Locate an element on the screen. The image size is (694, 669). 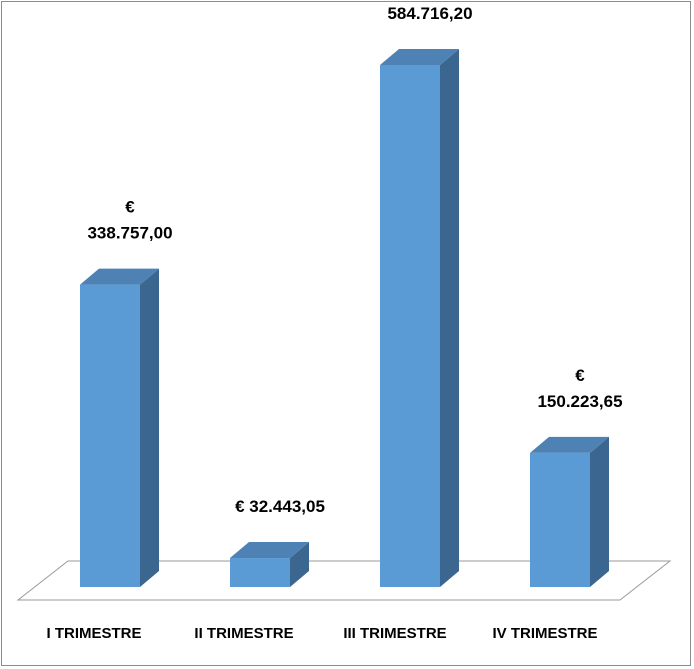
data-label: €150.223,65 is located at coordinates (579, 388).